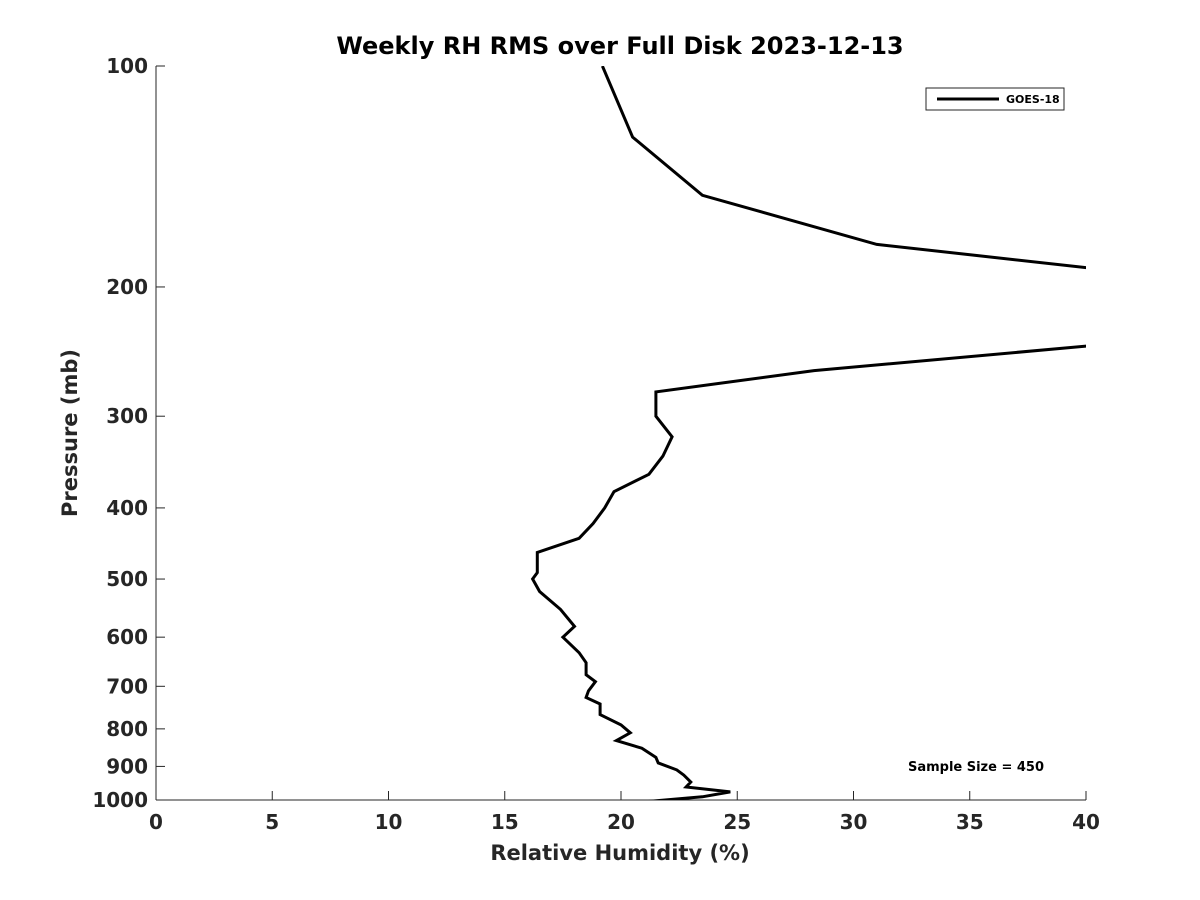 This screenshot has width=1200, height=900. Describe the element at coordinates (127, 579) in the screenshot. I see `y-tick-label: 500` at that location.